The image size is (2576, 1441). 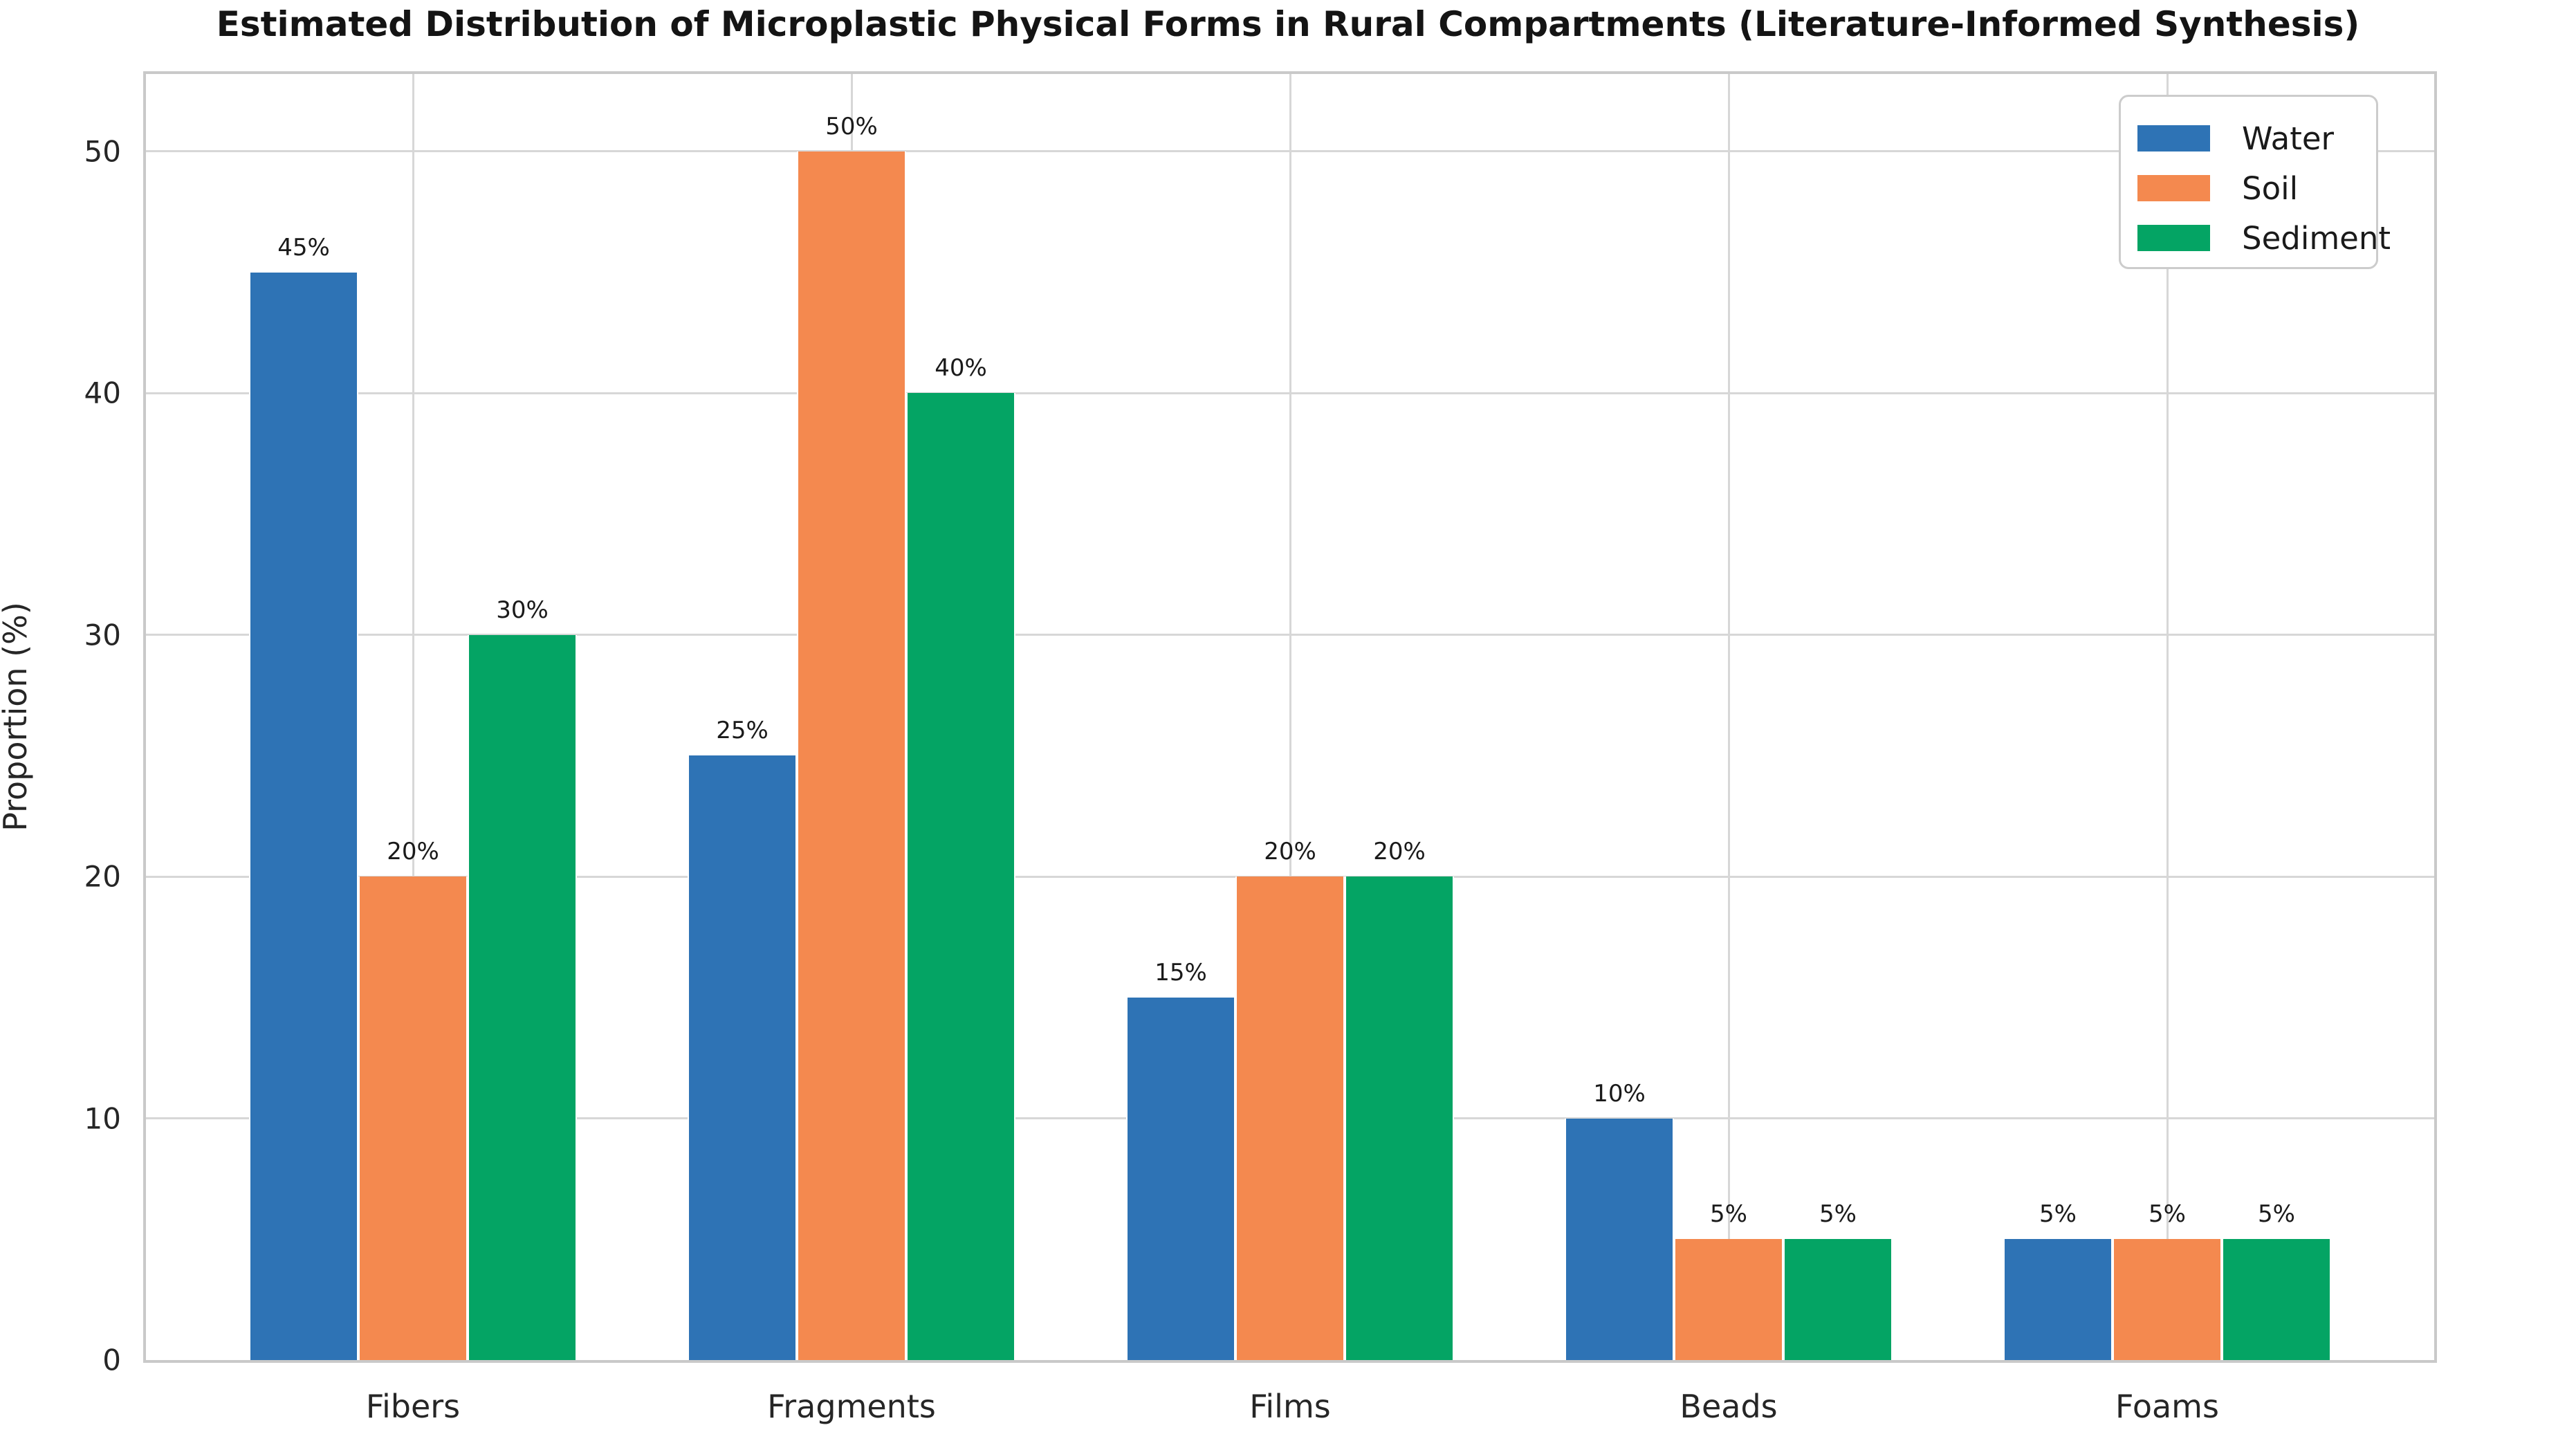 I want to click on y-tick-label-10: 10, so click(x=102, y=1118).